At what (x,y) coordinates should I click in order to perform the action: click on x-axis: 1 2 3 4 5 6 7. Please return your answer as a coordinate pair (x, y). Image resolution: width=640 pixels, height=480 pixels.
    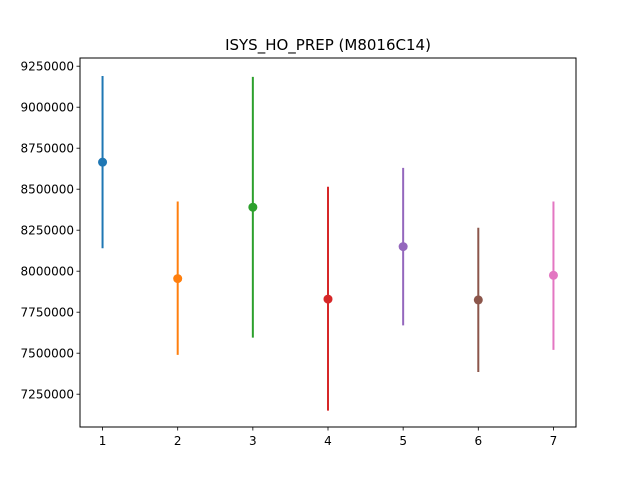
    Looking at the image, I should click on (328, 437).